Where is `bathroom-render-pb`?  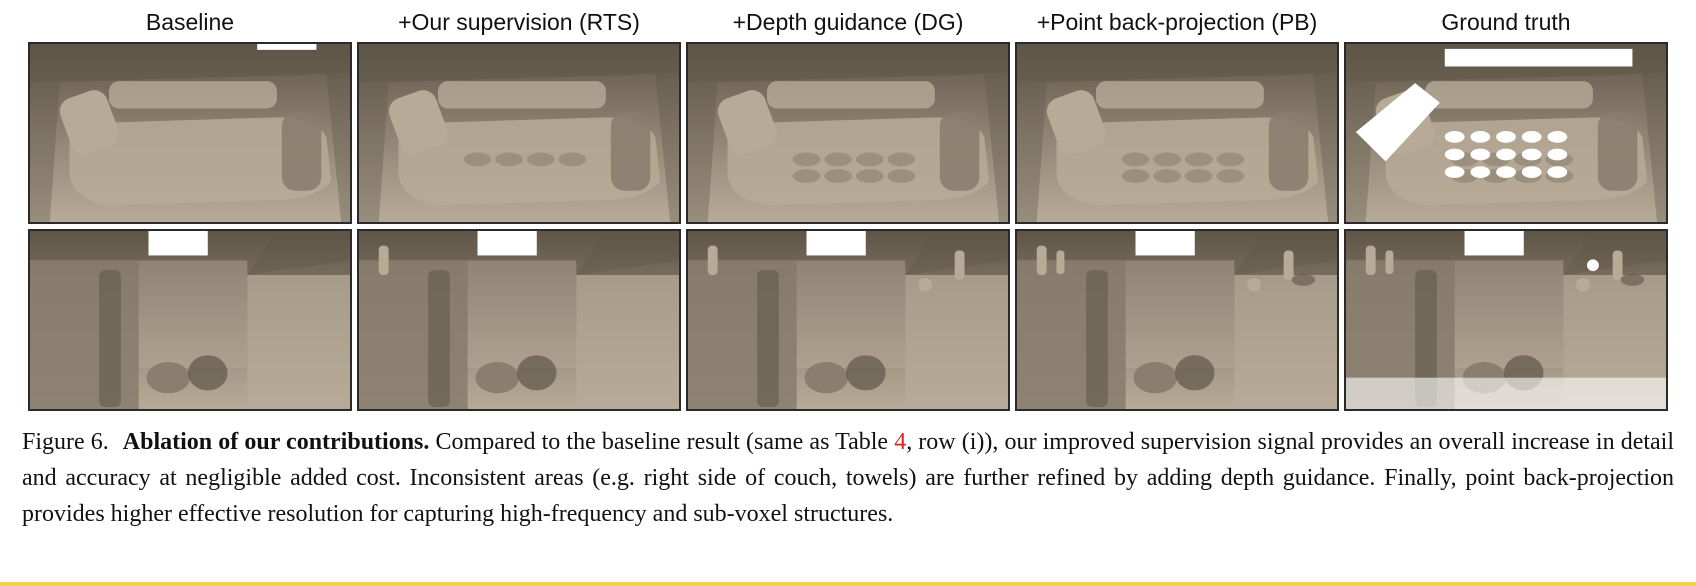
bathroom-render-pb is located at coordinates (1177, 320).